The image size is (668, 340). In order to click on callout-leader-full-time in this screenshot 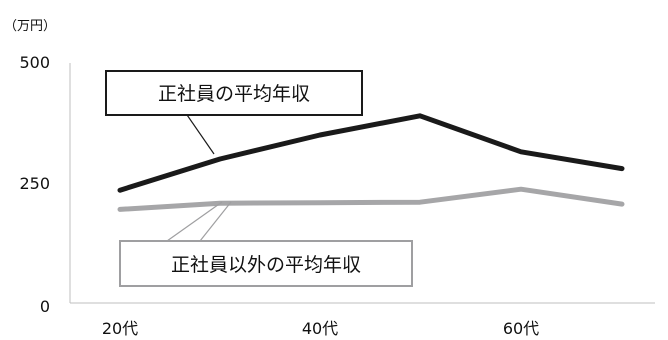, I will do `click(199, 133)`.